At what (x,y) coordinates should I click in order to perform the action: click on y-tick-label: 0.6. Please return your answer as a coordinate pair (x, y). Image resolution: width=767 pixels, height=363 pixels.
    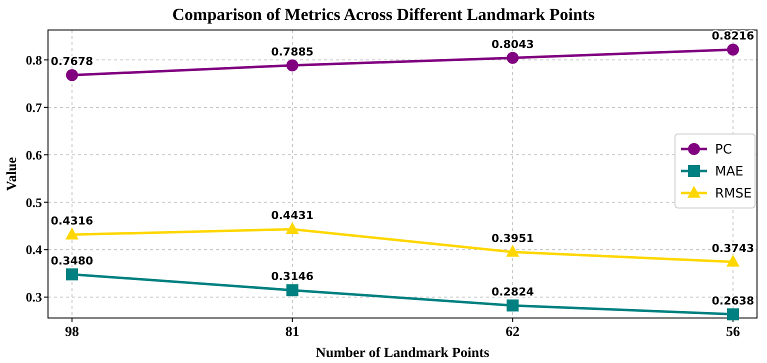
    Looking at the image, I should click on (34, 154).